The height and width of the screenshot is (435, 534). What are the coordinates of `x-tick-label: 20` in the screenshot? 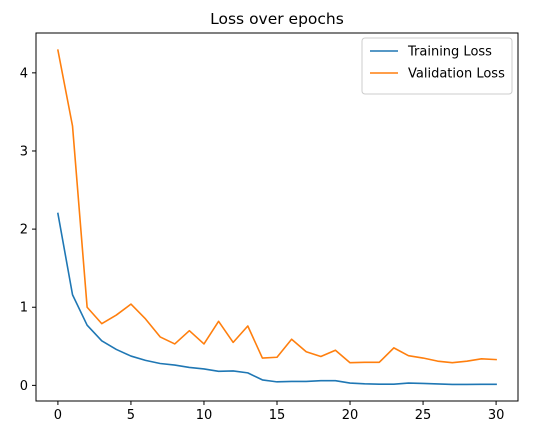 It's located at (350, 415).